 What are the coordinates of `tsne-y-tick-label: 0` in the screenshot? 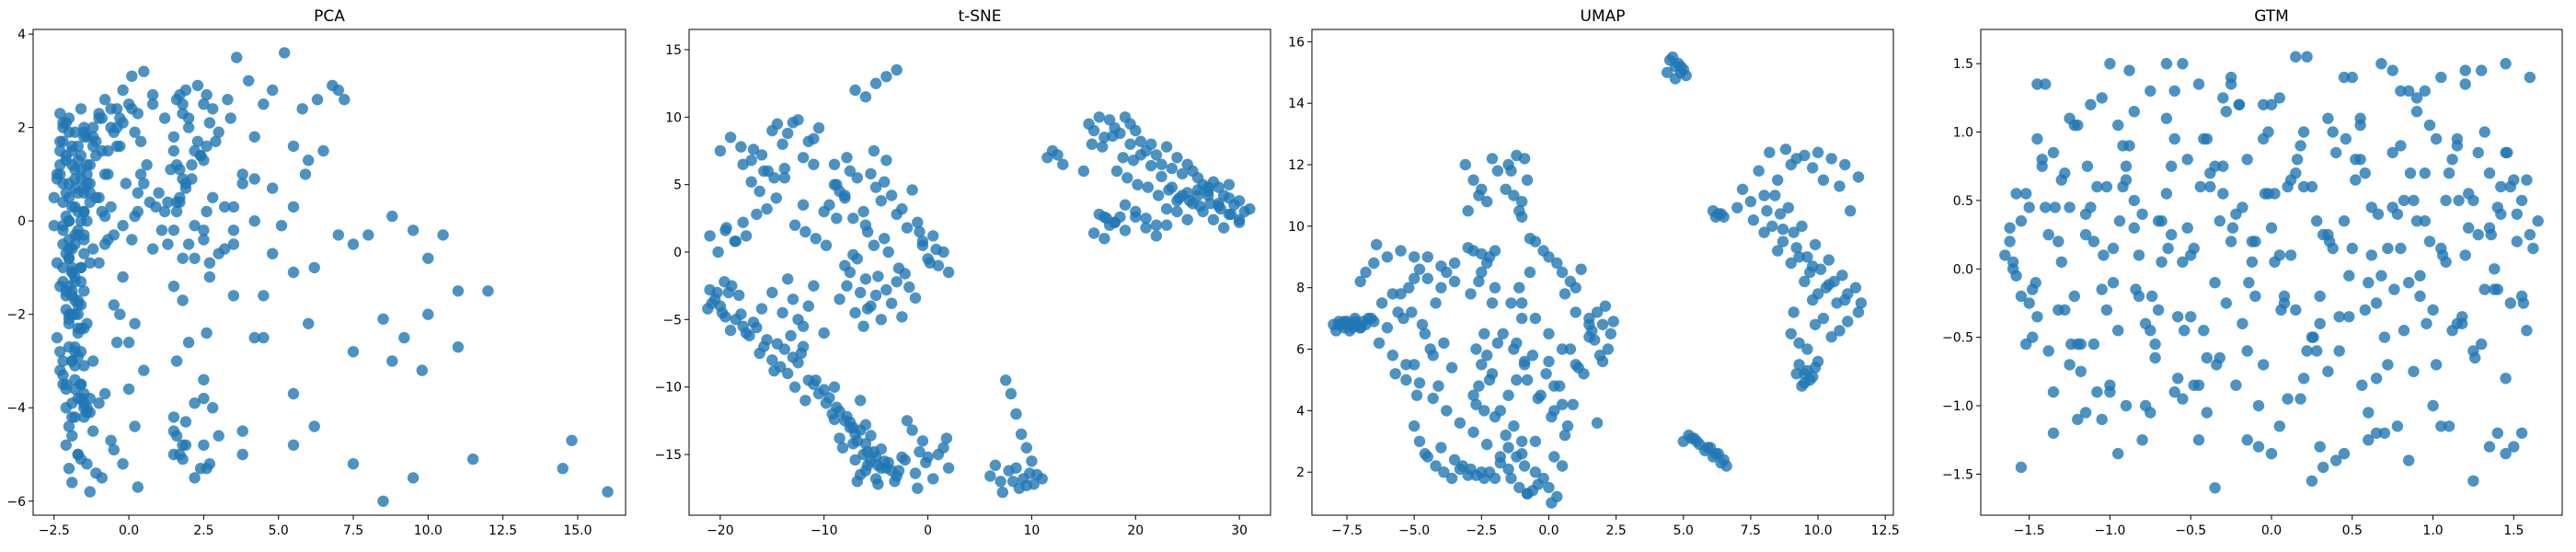 It's located at (677, 253).